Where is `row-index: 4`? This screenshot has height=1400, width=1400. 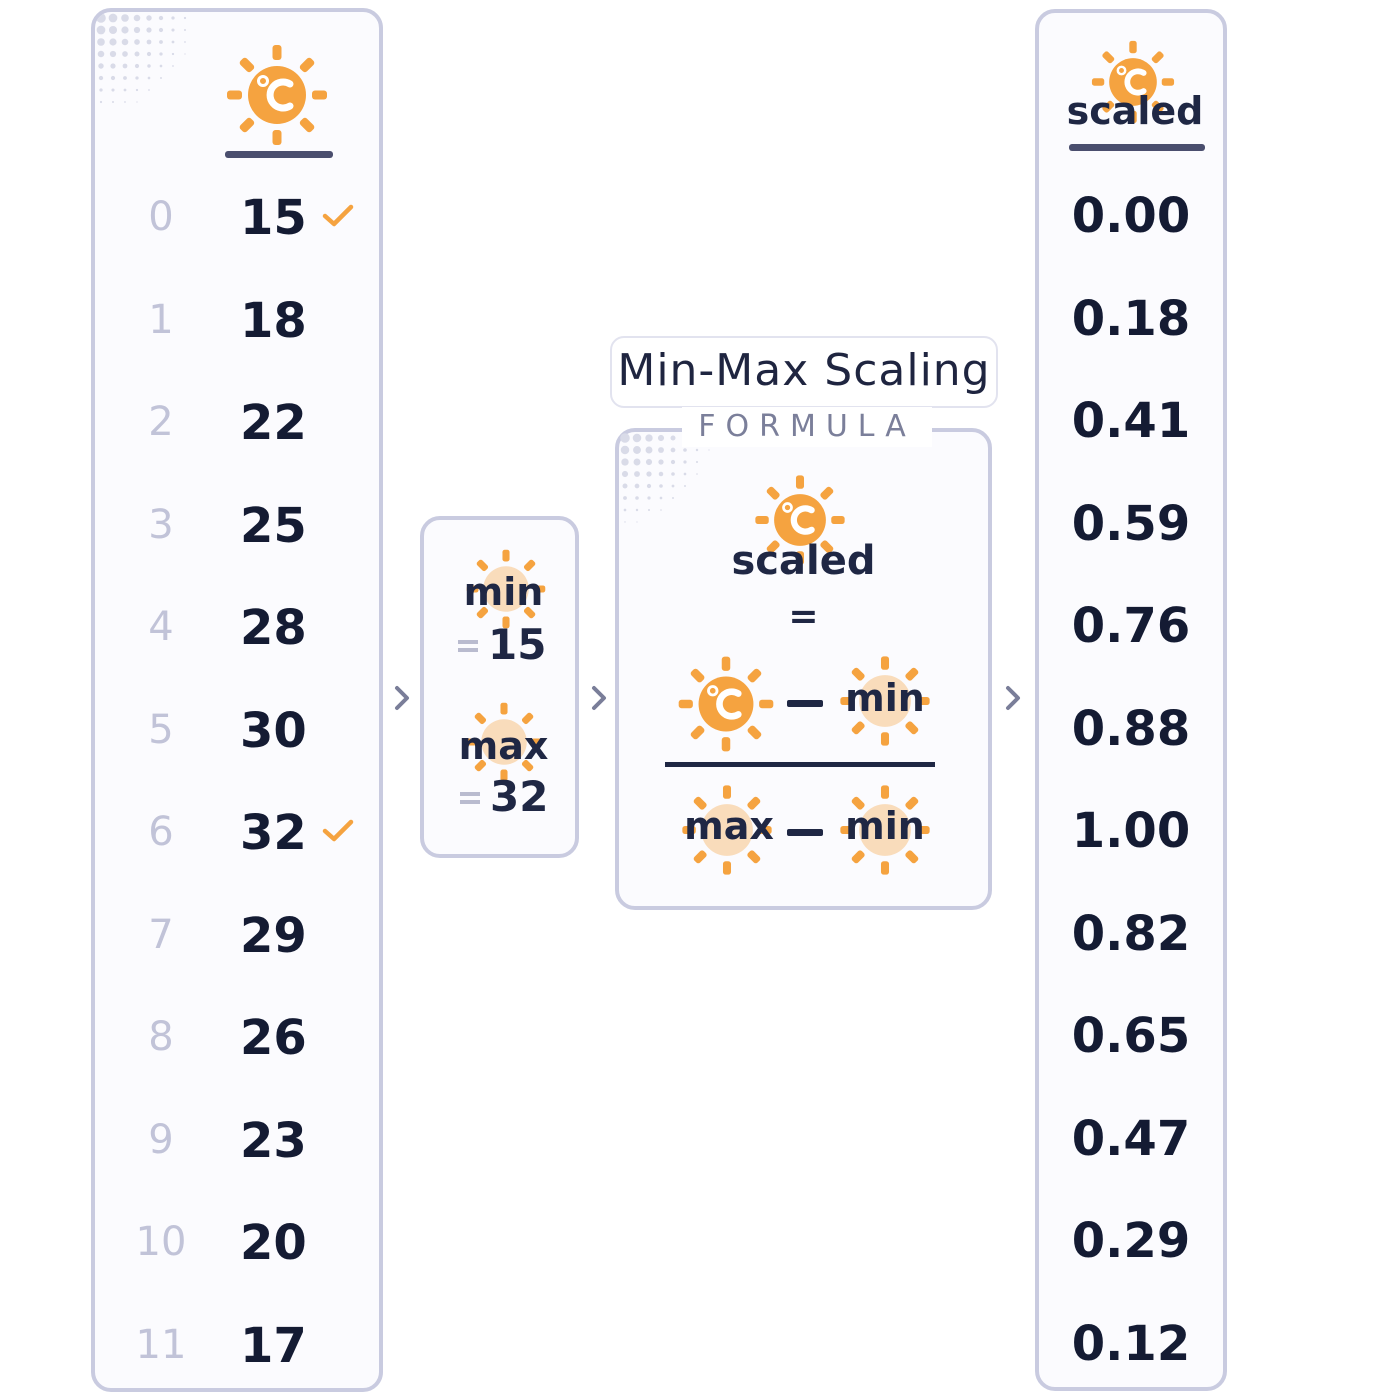
row-index: 4 is located at coordinates (161, 627).